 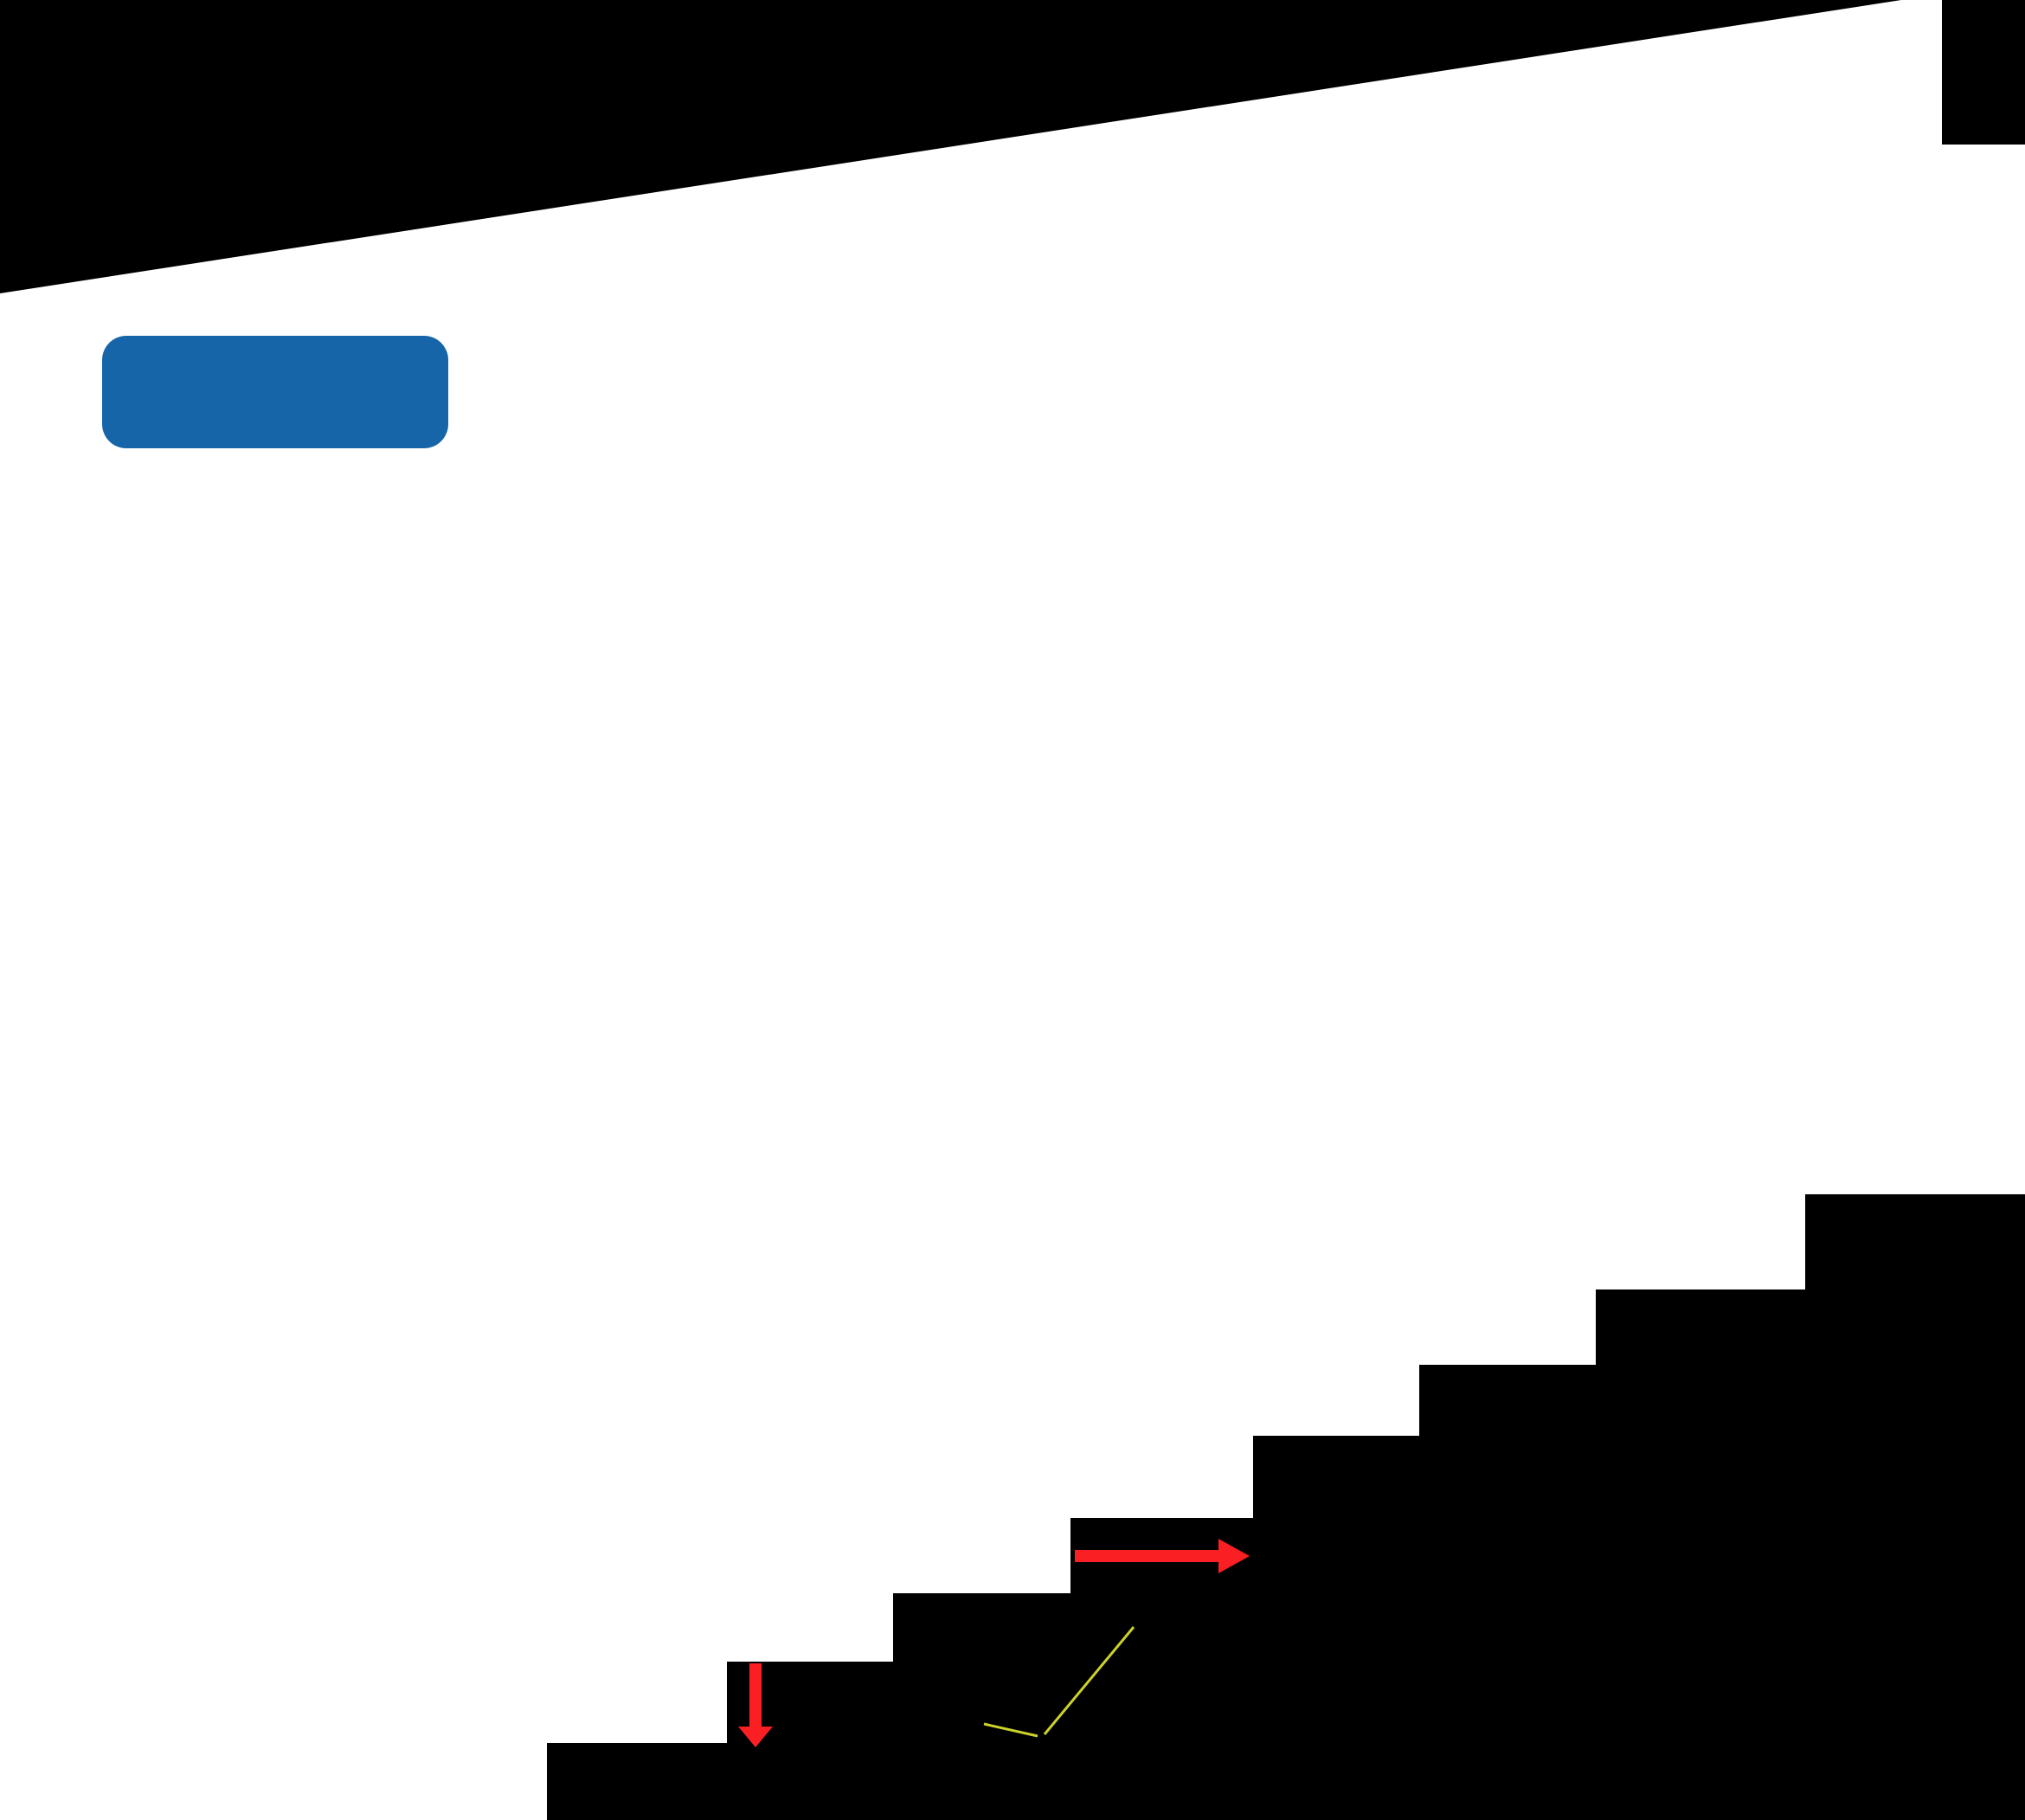 I want to click on step-height-arrow, so click(x=755, y=1705).